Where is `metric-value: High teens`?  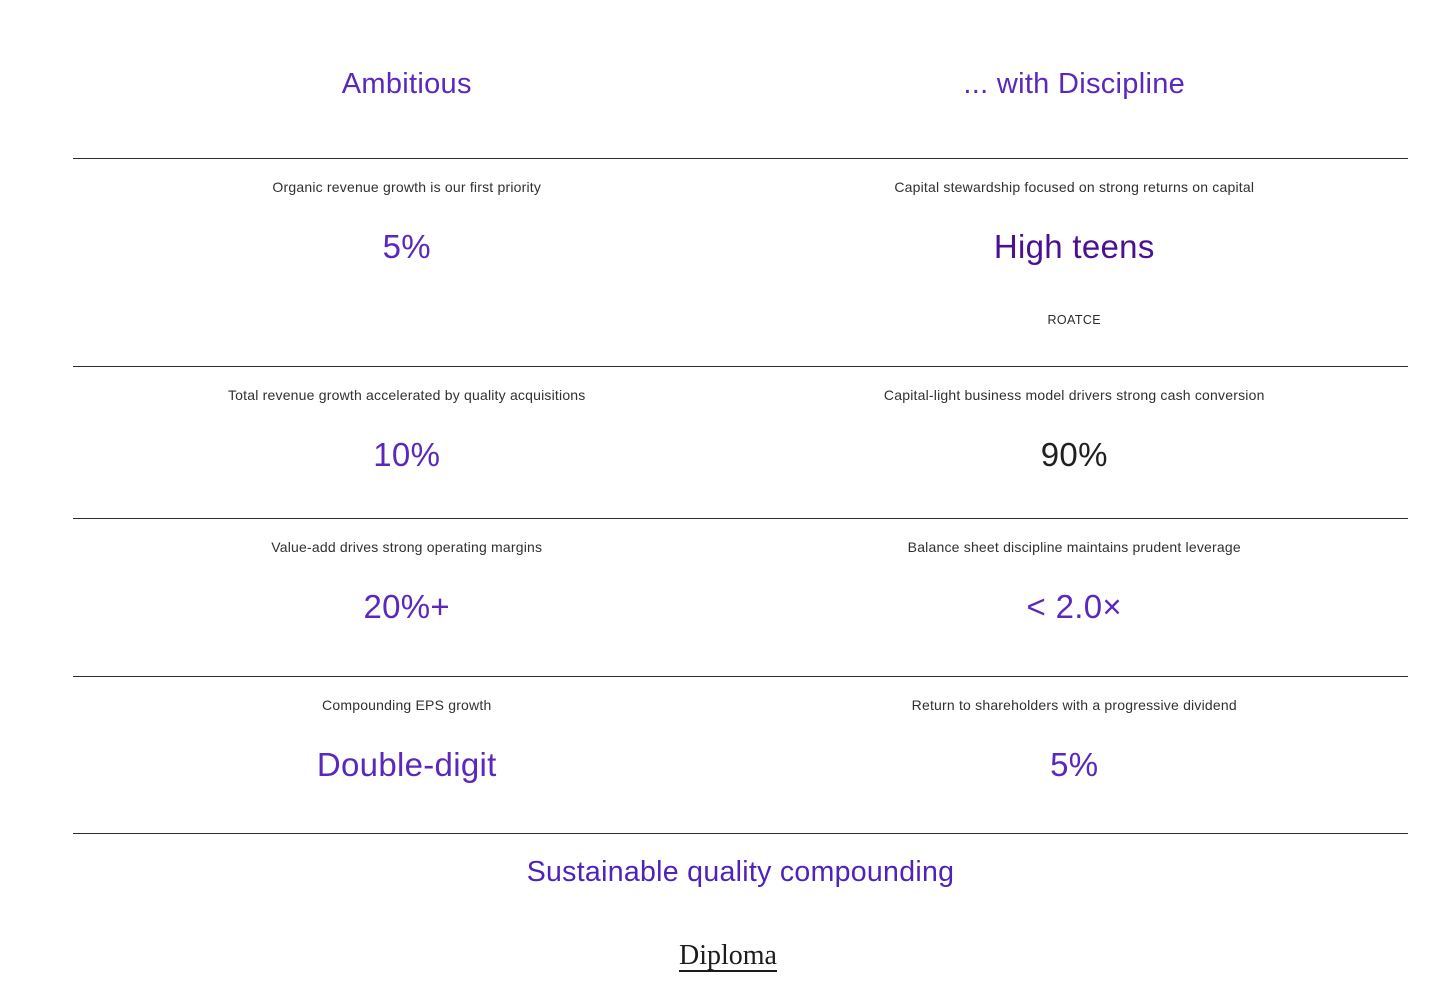 metric-value: High teens is located at coordinates (1074, 246).